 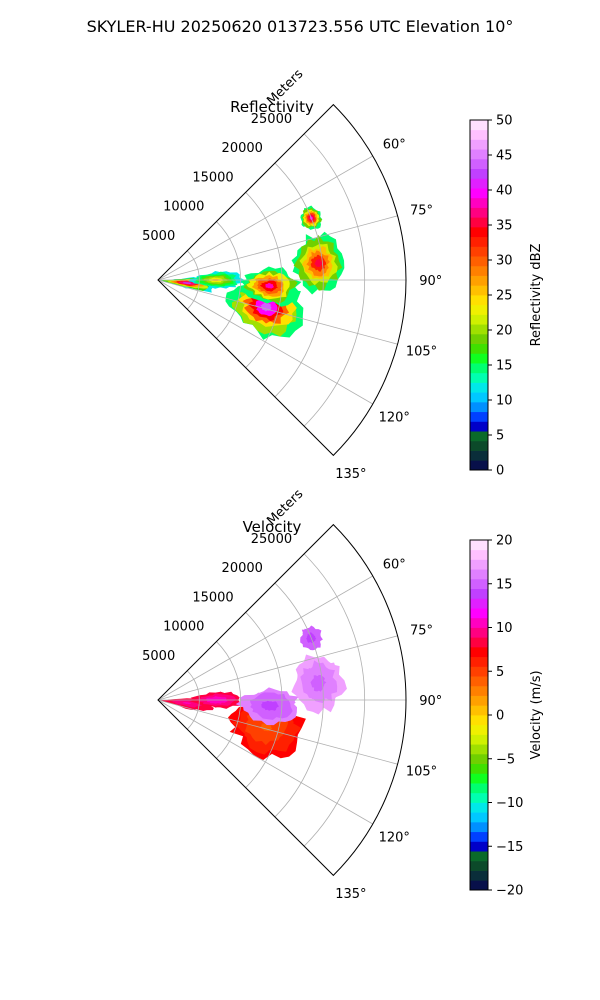 What do you see at coordinates (504, 191) in the screenshot?
I see `colorbar-tick-label: 40` at bounding box center [504, 191].